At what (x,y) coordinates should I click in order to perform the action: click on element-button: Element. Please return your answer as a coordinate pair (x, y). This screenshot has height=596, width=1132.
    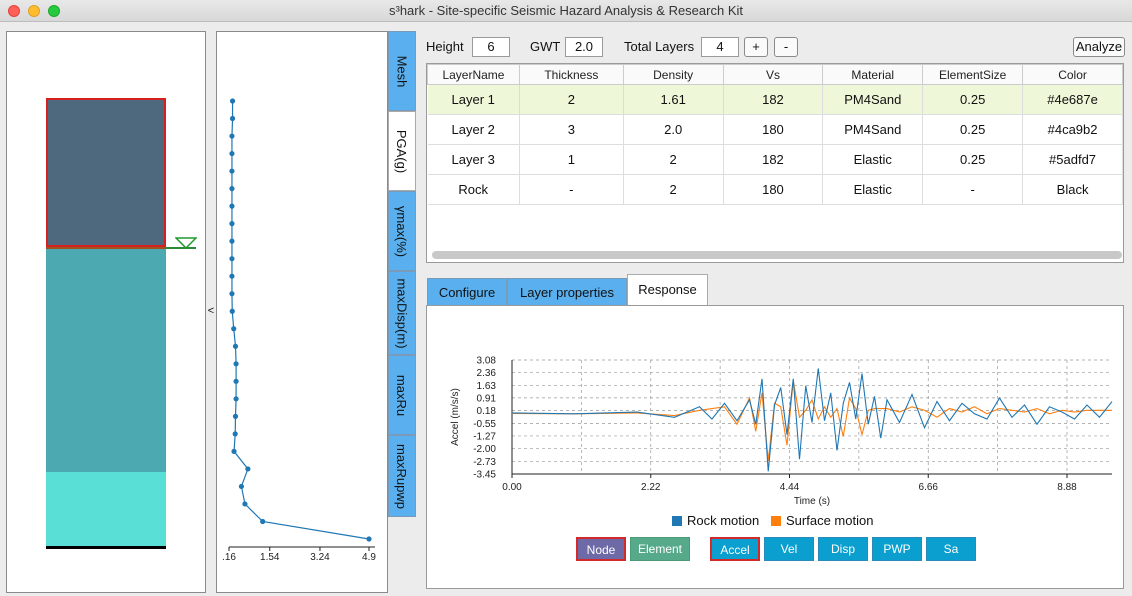
    Looking at the image, I should click on (660, 549).